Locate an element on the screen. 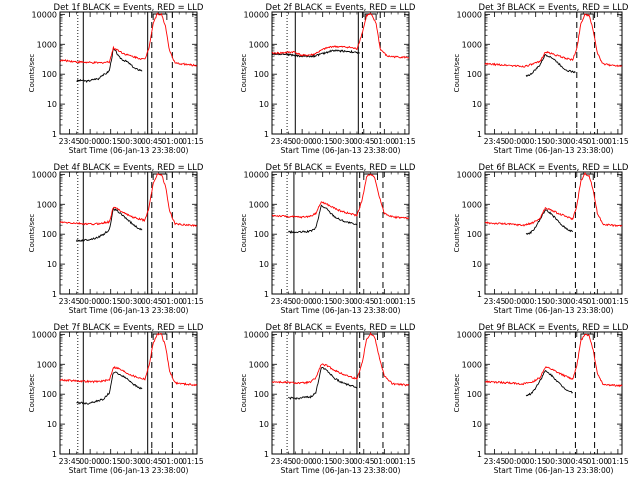  panel-title: Det 1f BLACK = Events, RED = LLD is located at coordinates (129, 8).